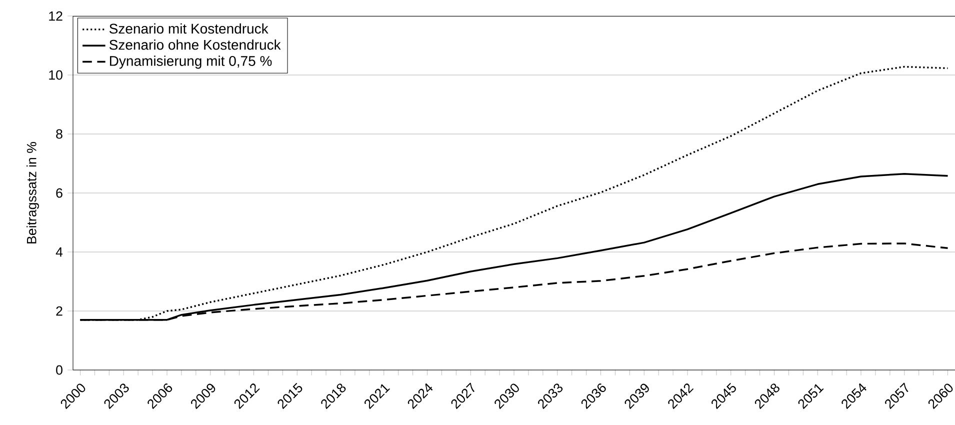  What do you see at coordinates (59, 134) in the screenshot?
I see `y-tick-label: 8` at bounding box center [59, 134].